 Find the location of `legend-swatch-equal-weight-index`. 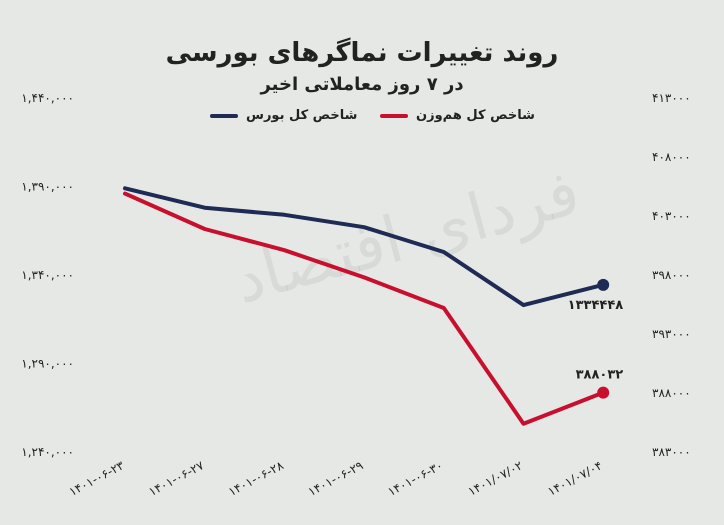

legend-swatch-equal-weight-index is located at coordinates (394, 115).